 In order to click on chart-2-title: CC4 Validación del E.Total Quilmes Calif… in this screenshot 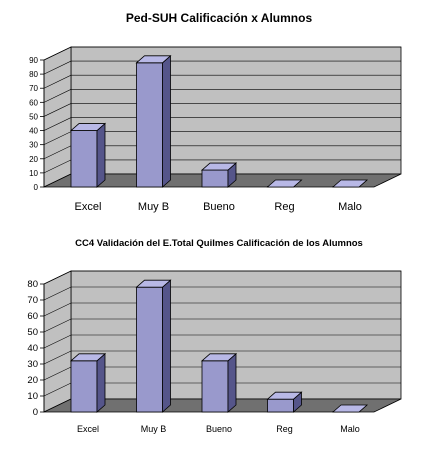, I will do `click(219, 243)`.